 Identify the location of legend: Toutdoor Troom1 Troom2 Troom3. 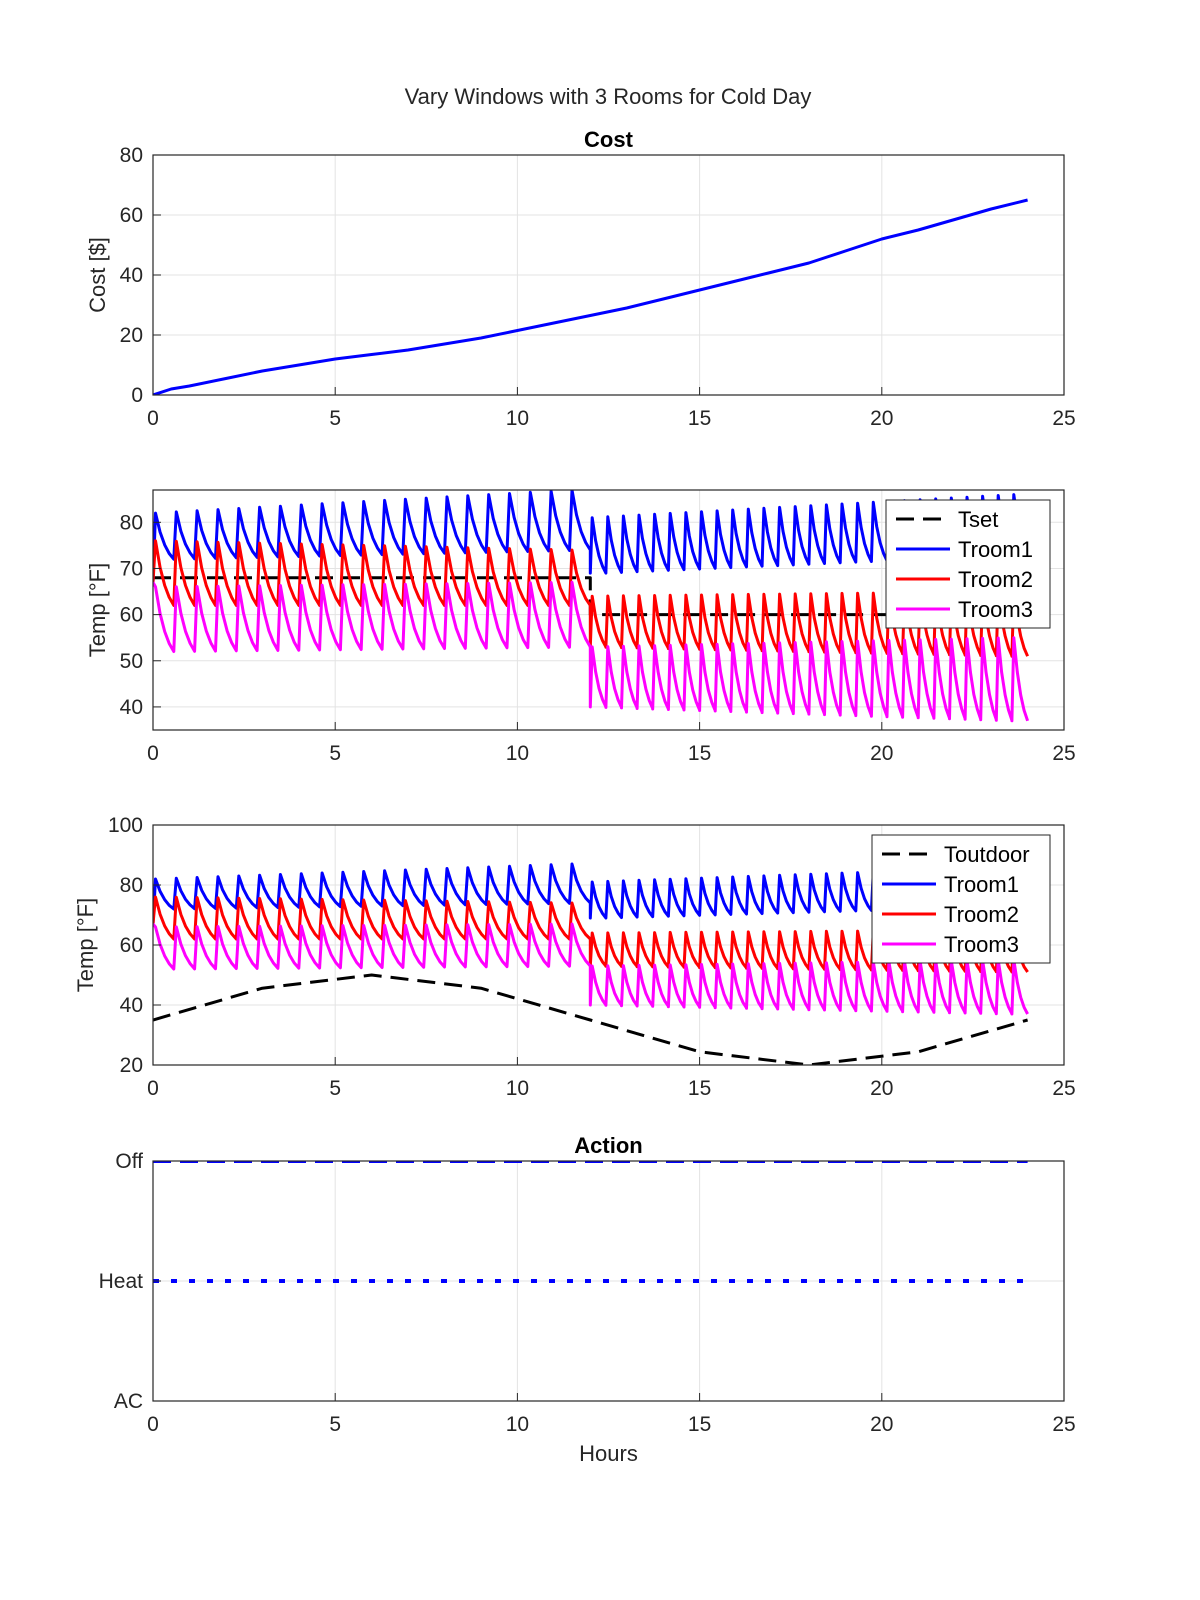
(961, 899).